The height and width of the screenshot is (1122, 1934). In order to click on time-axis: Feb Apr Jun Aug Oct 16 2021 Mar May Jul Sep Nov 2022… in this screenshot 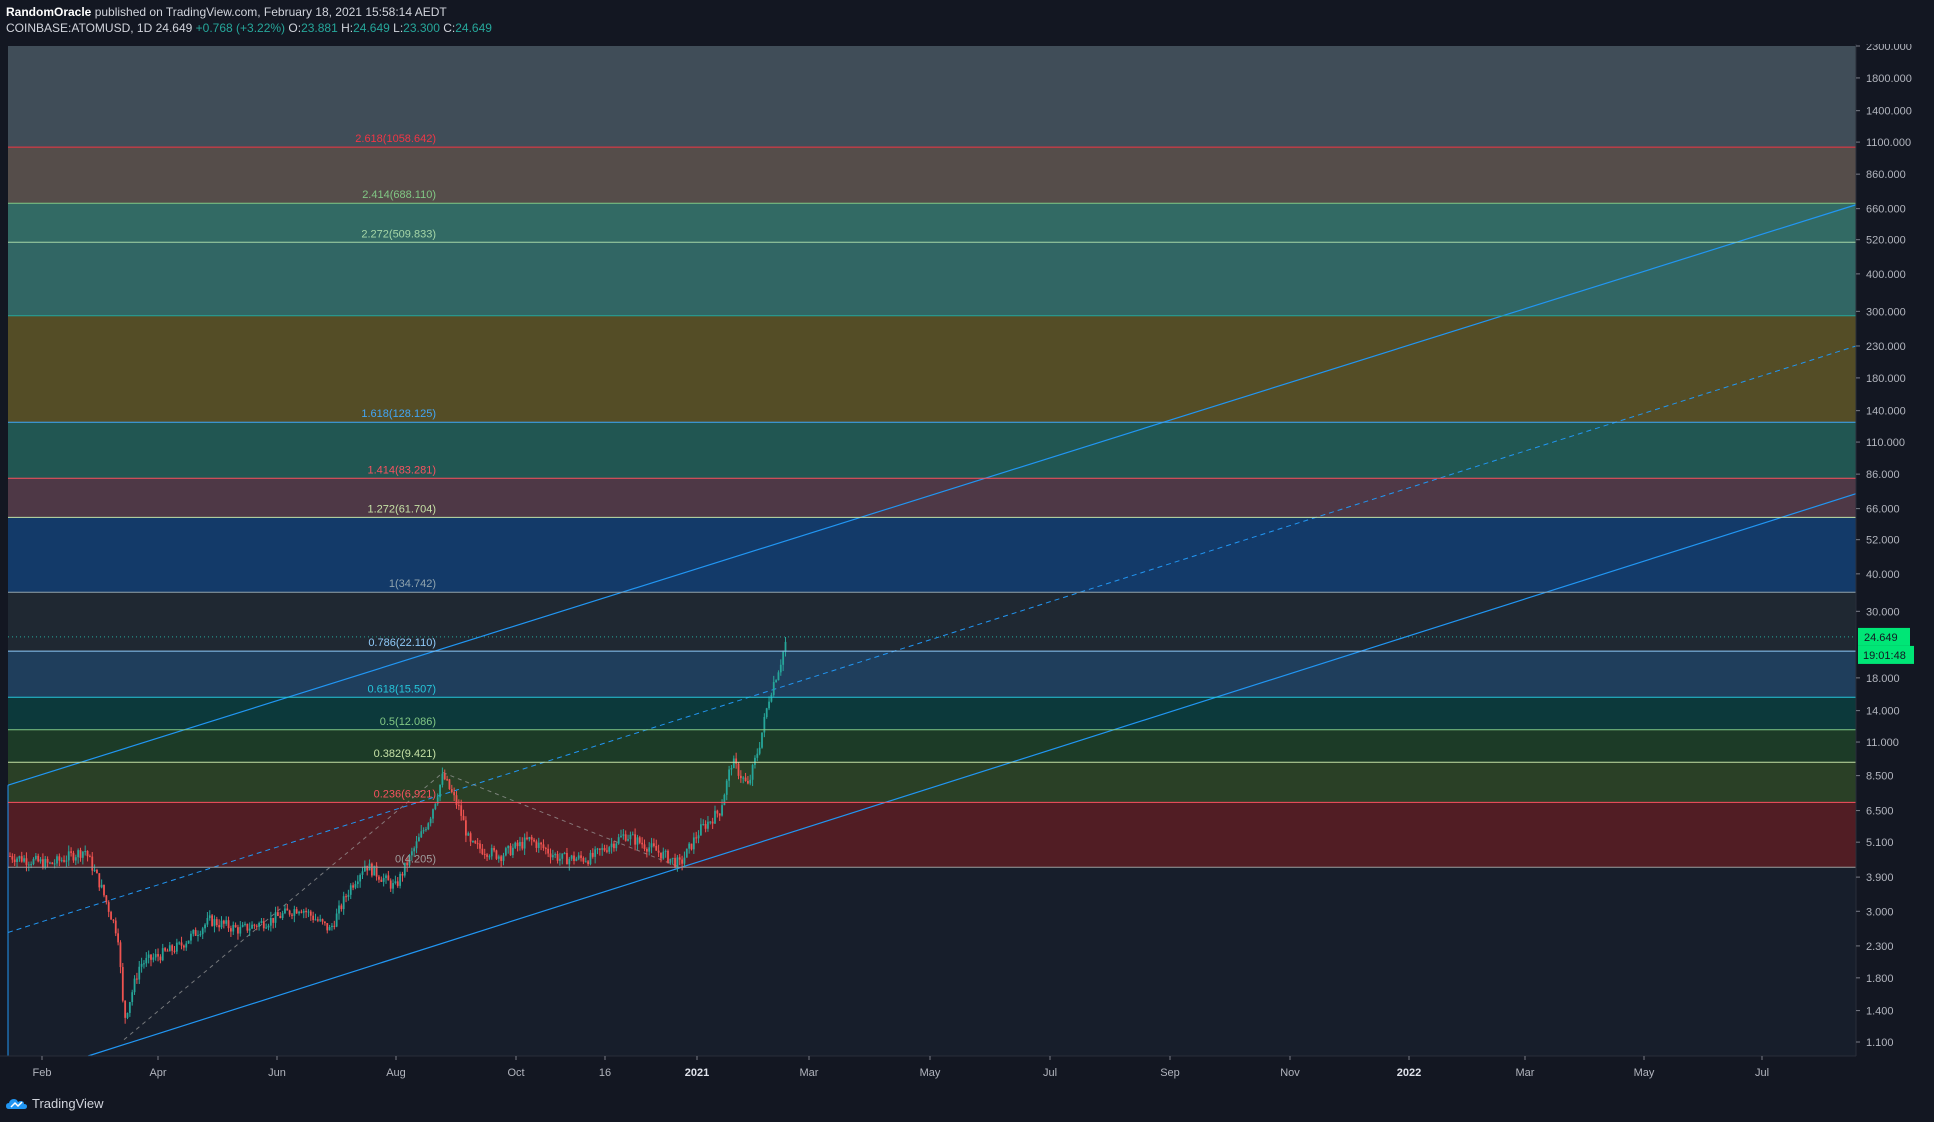, I will do `click(928, 1067)`.